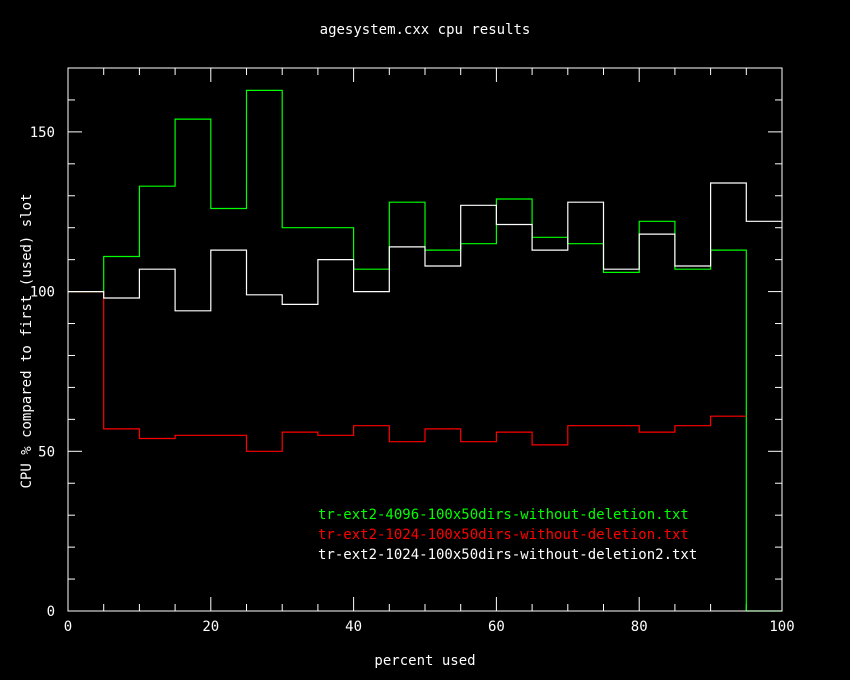  I want to click on y-axis-label: CPU % compared to first (used) slot, so click(27, 340).